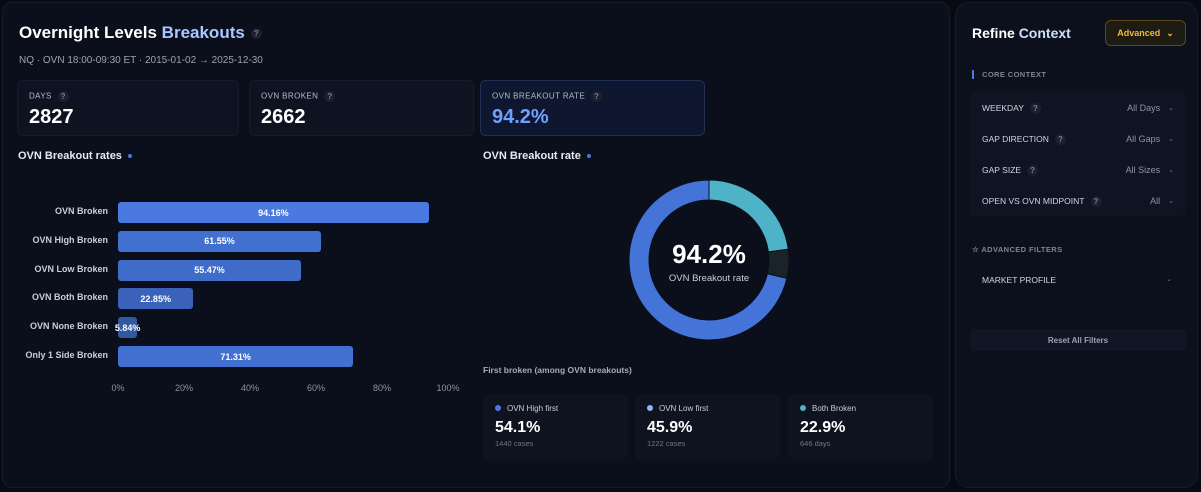  Describe the element at coordinates (1078, 139) in the screenshot. I see `filter-gap-direction: GAP DIRECTION? All Gaps ⌄` at that location.